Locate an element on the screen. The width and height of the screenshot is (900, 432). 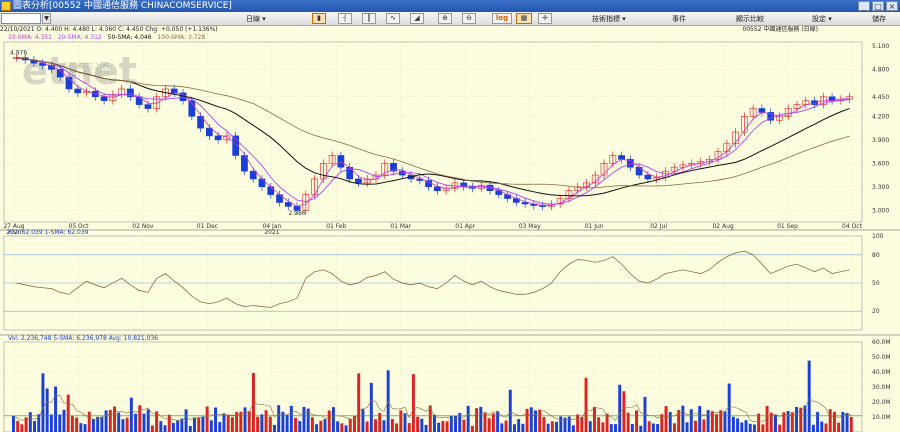
menu-technical-indicators: 技術指標 ▾ is located at coordinates (609, 19).